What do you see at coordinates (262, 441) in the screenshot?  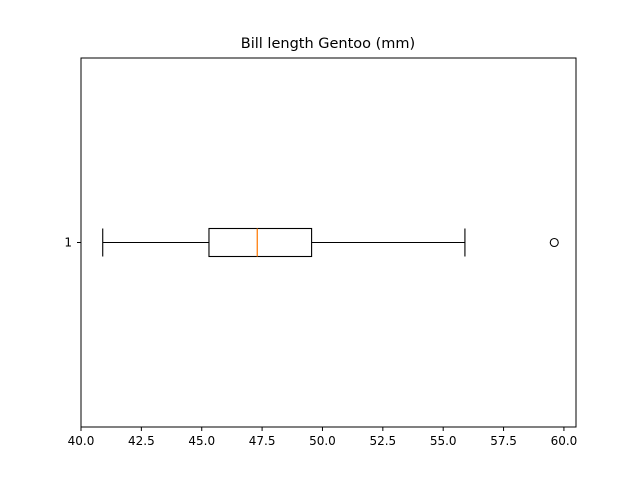 I see `x-tick-label: 47.5` at bounding box center [262, 441].